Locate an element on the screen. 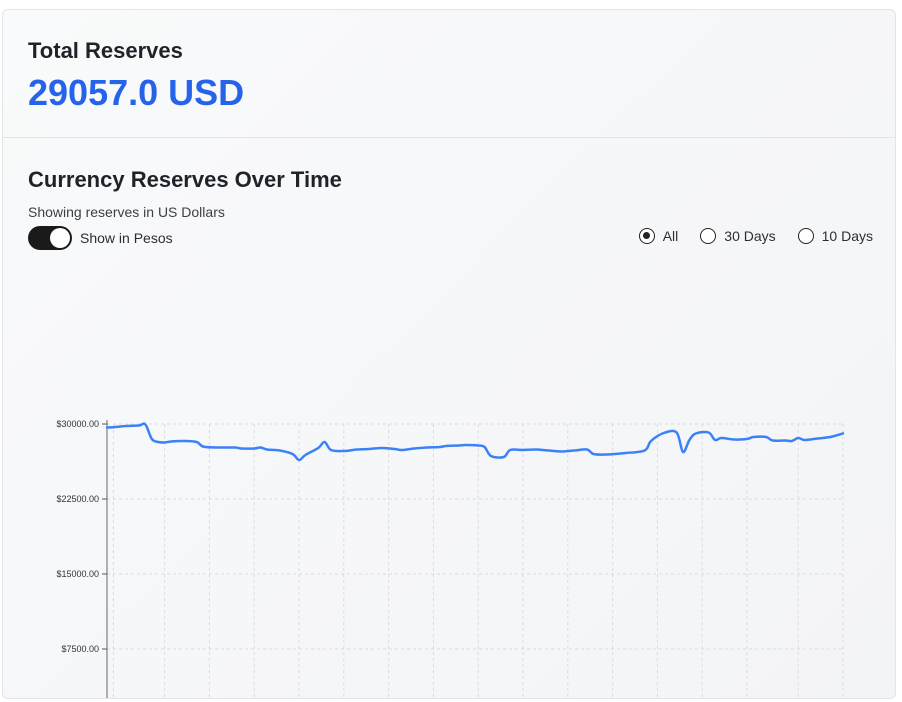  range-radio-30-days: 30 Days is located at coordinates (738, 236).